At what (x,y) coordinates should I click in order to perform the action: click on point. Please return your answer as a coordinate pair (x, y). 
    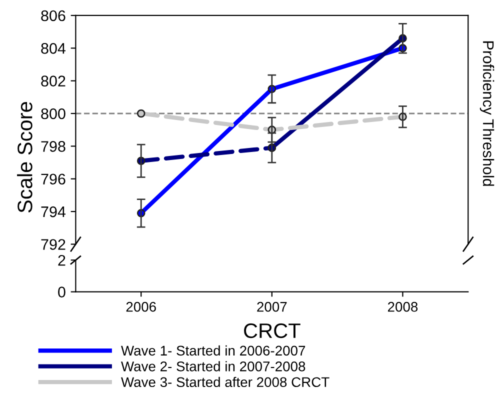
    Looking at the image, I should click on (141, 113).